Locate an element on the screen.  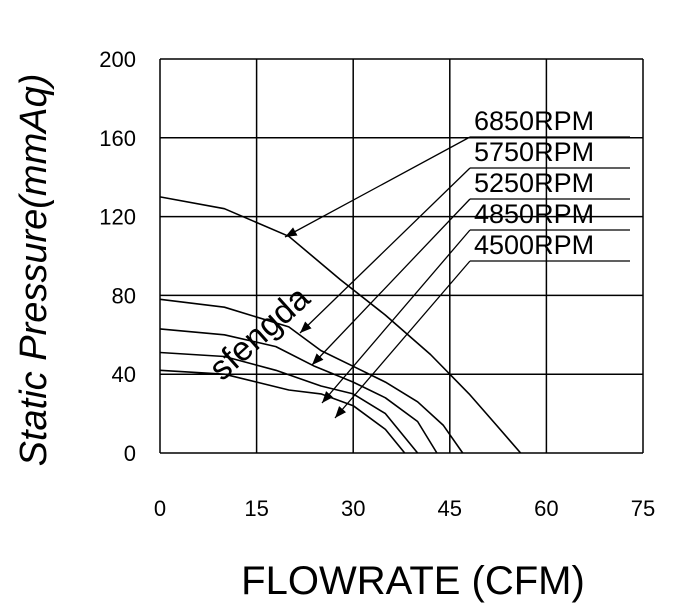
y-tick-label: 80 is located at coordinates (124, 295).